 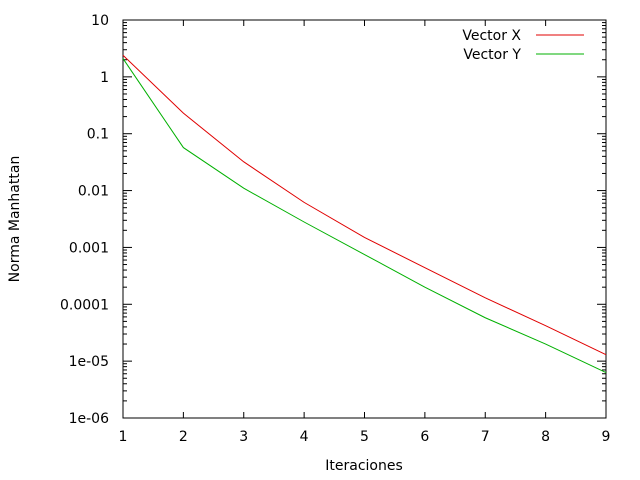 I want to click on y-tick-label: 10, so click(x=100, y=21).